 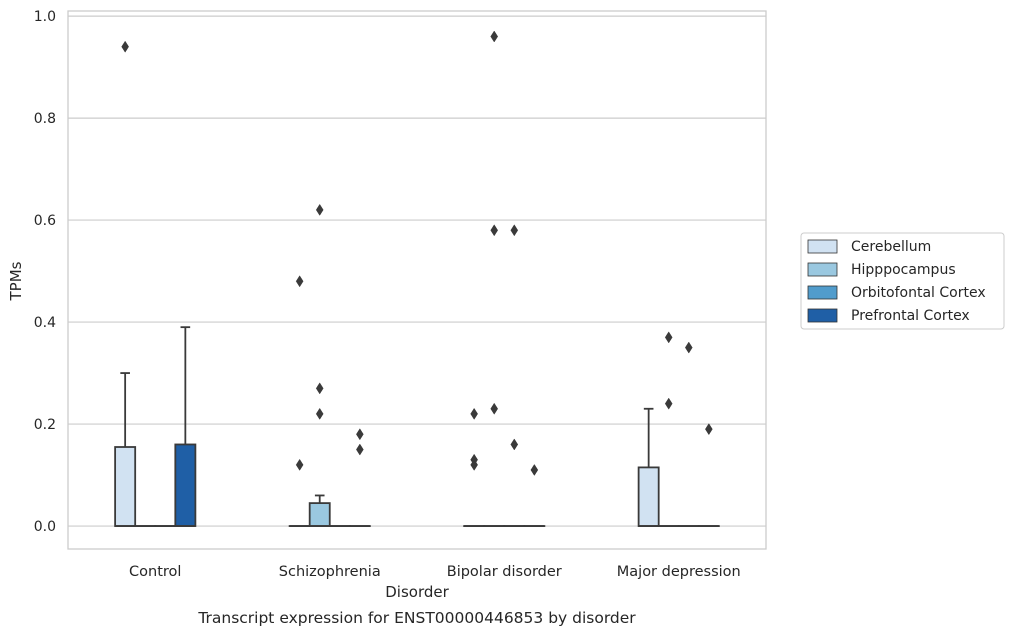 I want to click on x-tick-label: Schizophrenia, so click(x=330, y=572).